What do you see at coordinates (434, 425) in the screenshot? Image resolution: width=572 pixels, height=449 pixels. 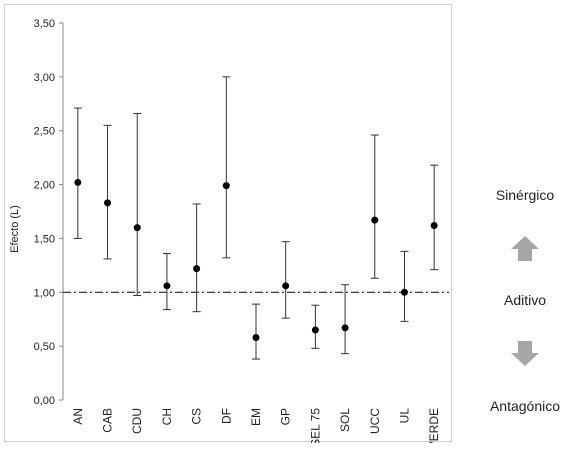 I see `x-tick-label: VERDE` at bounding box center [434, 425].